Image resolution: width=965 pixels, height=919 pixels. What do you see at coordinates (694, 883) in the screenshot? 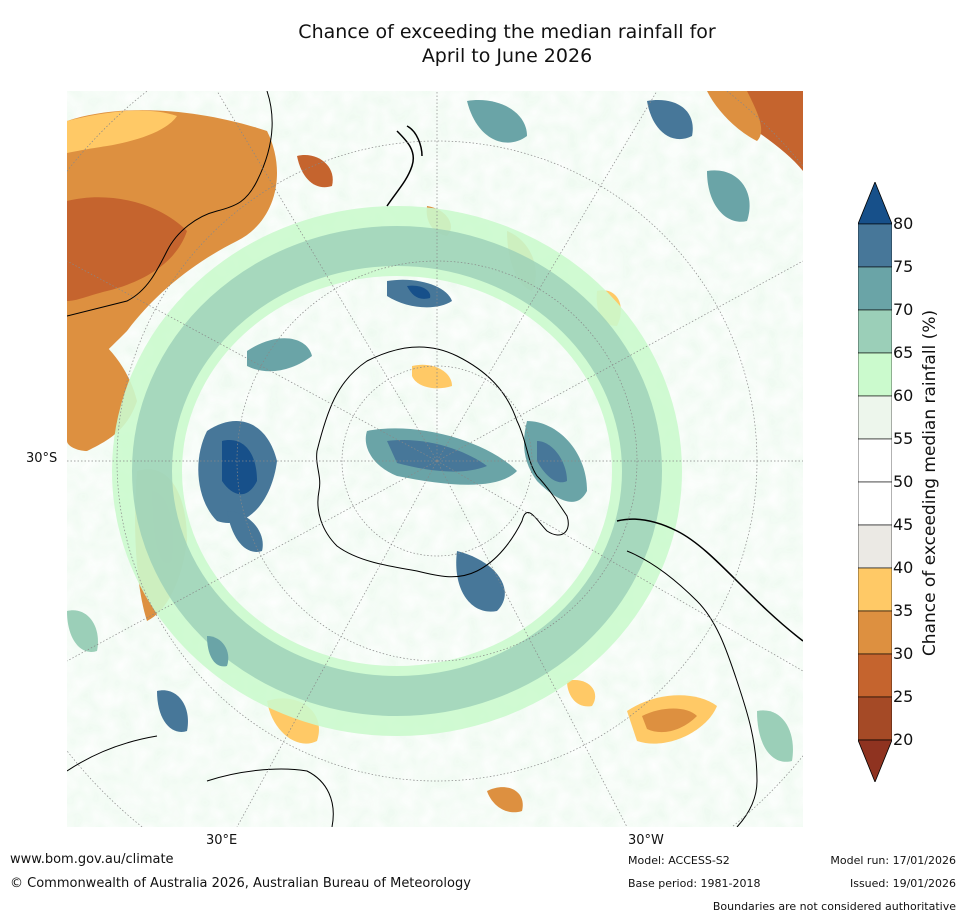
I see `footer-base-period: Base period: 1981-2018` at bounding box center [694, 883].